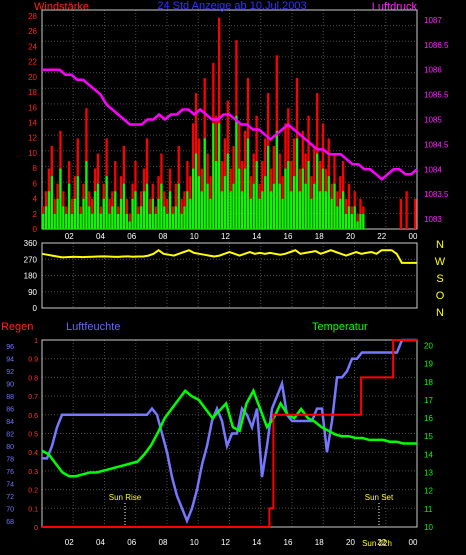  Describe the element at coordinates (428, 418) in the screenshot. I see `temperature-tick-label: 16` at that location.